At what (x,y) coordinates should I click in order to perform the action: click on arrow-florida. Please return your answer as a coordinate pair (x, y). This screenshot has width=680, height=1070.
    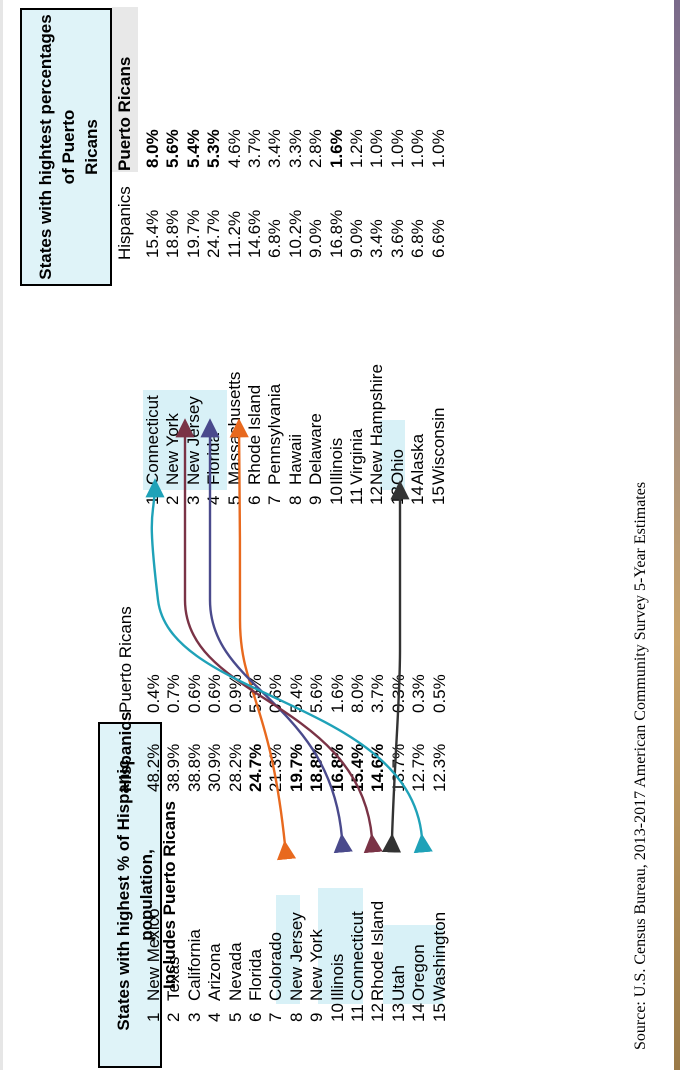
    Looking at the image, I should click on (263, 639).